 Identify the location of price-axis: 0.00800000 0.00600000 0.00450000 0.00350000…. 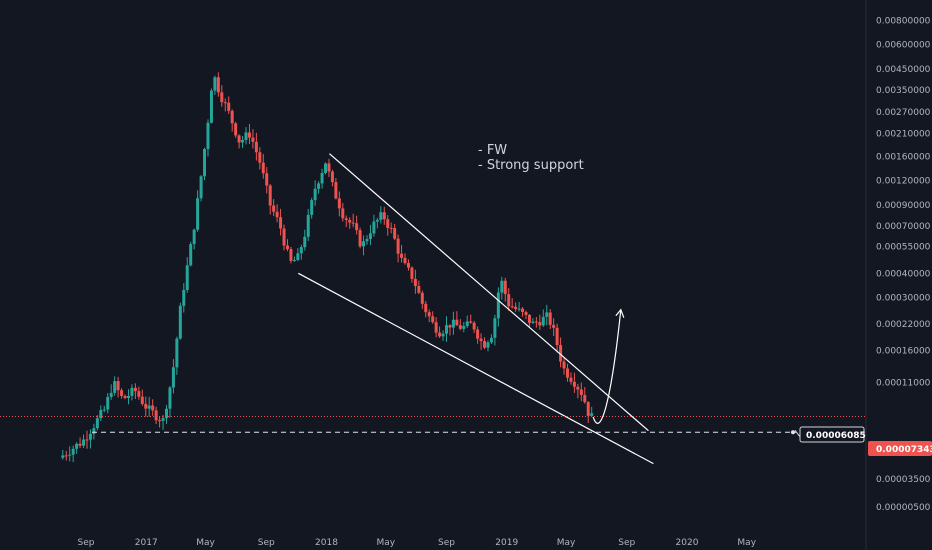
(903, 264).